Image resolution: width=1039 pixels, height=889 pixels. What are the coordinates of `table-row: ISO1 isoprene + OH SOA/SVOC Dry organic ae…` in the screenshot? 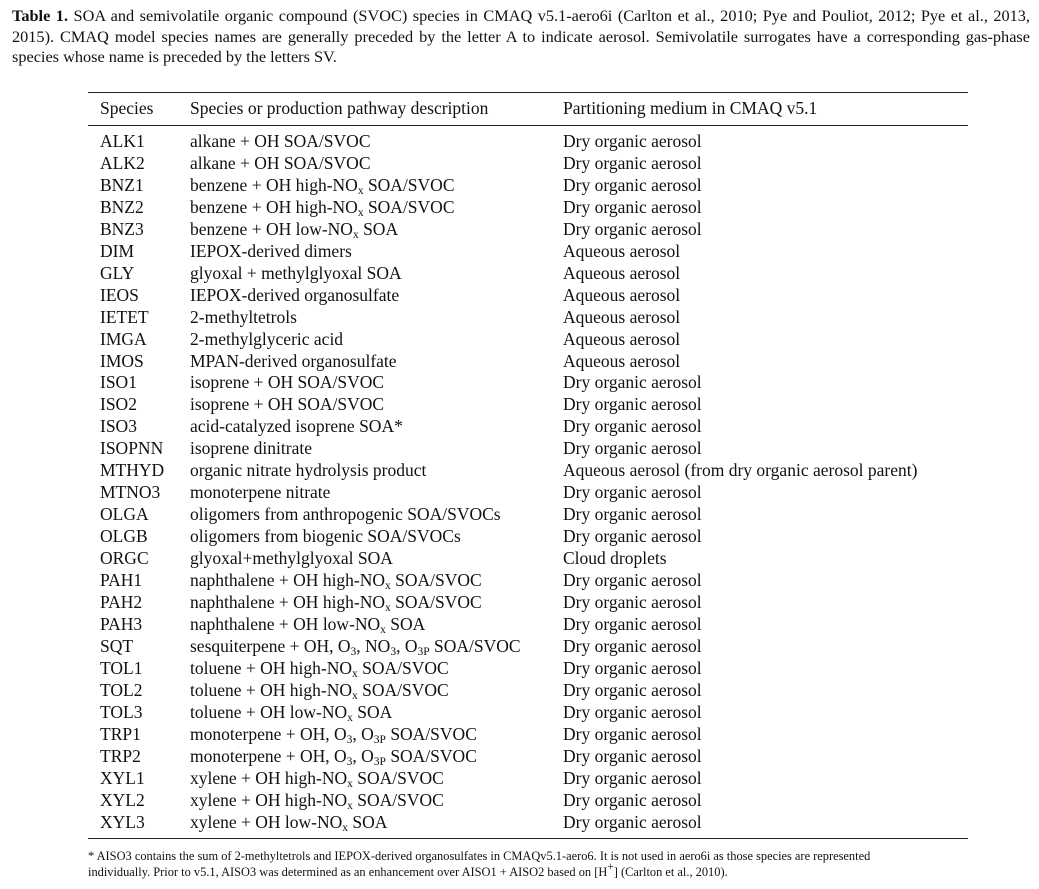 It's located at (528, 383).